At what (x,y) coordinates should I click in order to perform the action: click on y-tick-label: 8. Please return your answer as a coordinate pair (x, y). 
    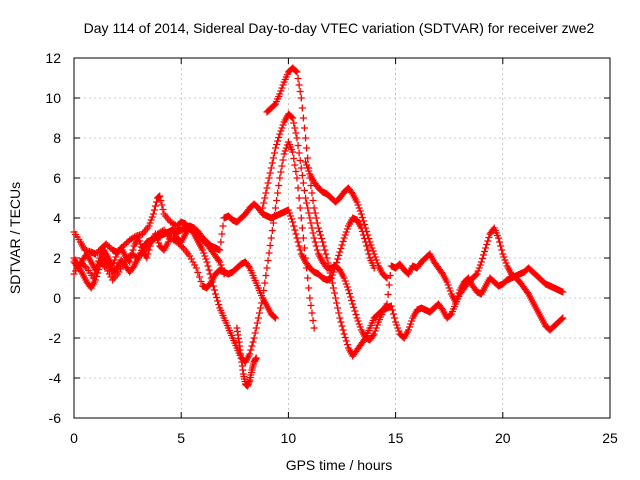
    Looking at the image, I should click on (57, 138).